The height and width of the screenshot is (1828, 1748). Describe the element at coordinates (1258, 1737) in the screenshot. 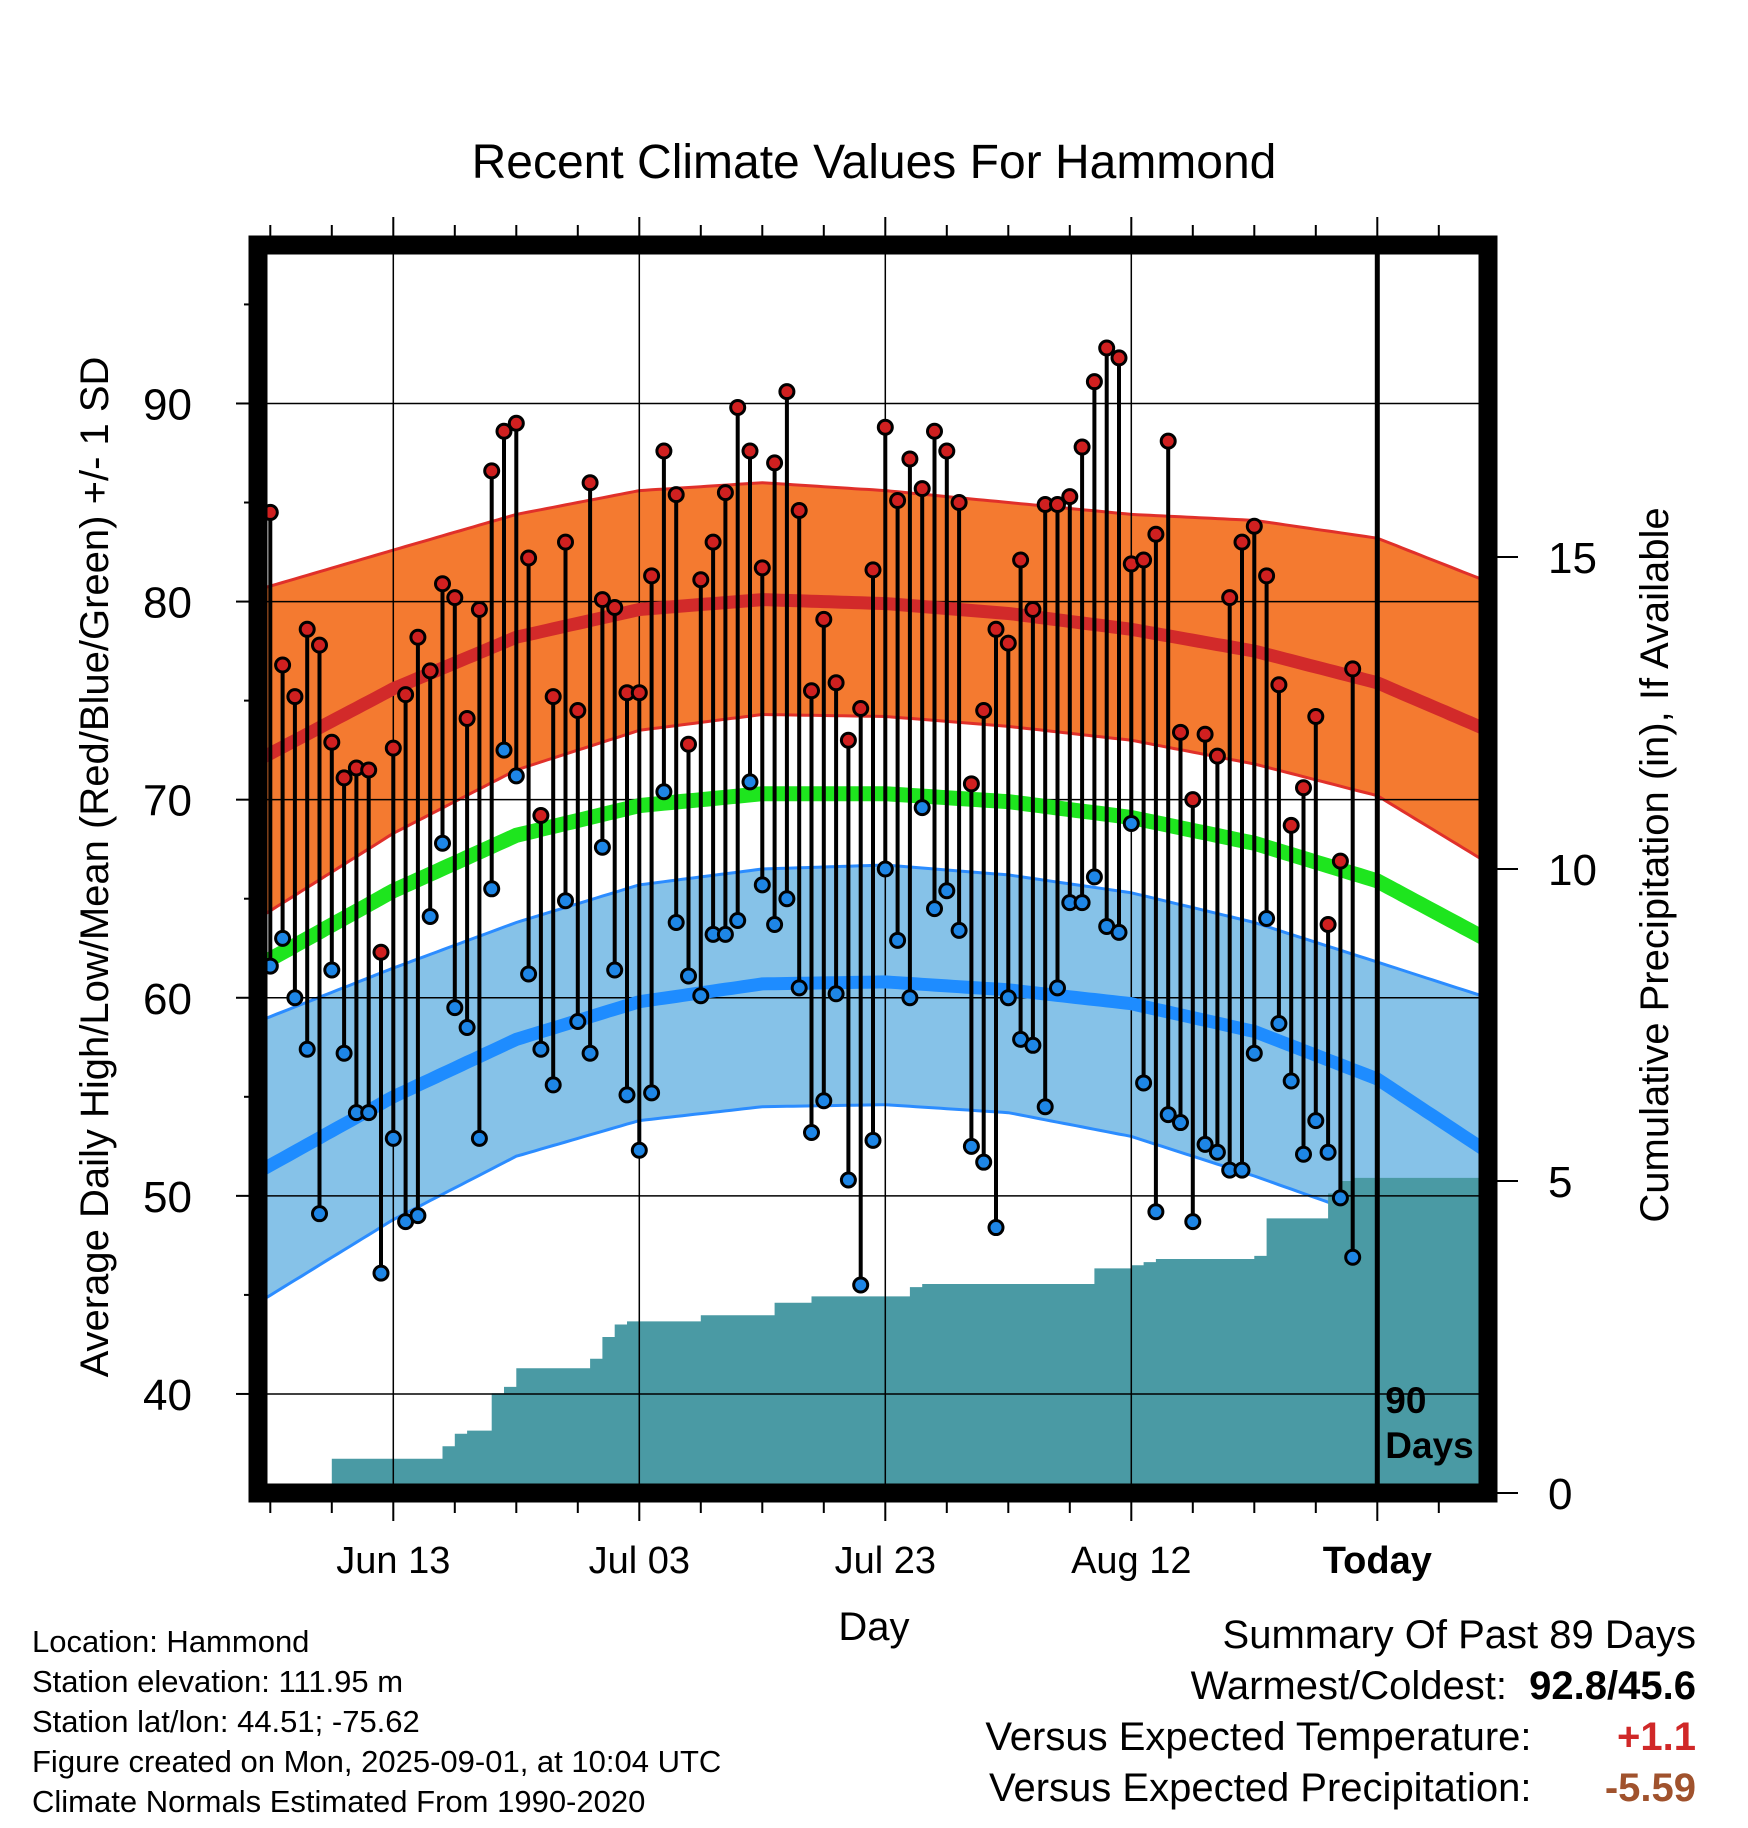

I see `temp-anomaly-label: Versus Expected Temperature:` at that location.